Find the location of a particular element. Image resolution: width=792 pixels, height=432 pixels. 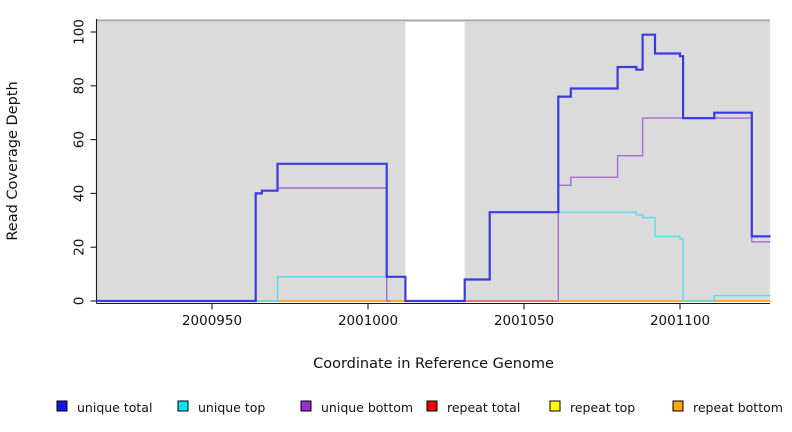

y-tick-label: 80 is located at coordinates (80, 85).